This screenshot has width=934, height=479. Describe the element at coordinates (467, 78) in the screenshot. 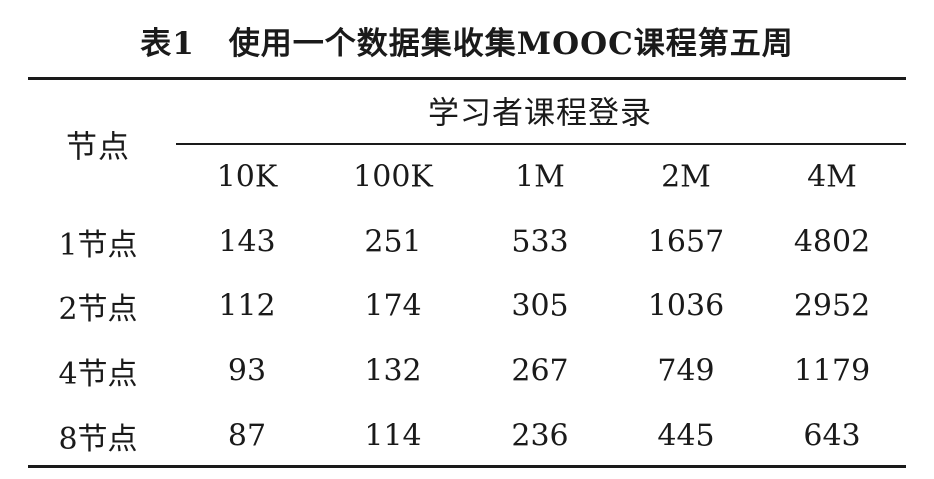

I see `top-rule` at that location.